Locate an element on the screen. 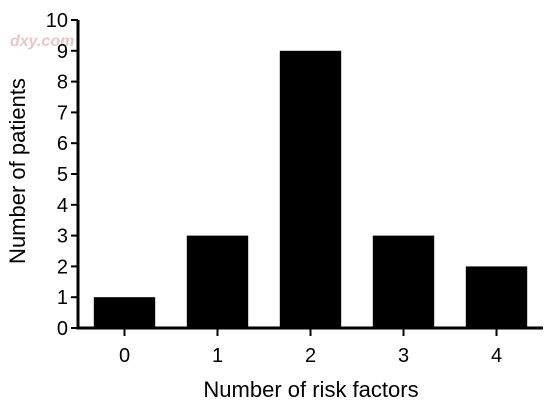 The height and width of the screenshot is (414, 551). y-tick-label: 4 is located at coordinates (62, 206).